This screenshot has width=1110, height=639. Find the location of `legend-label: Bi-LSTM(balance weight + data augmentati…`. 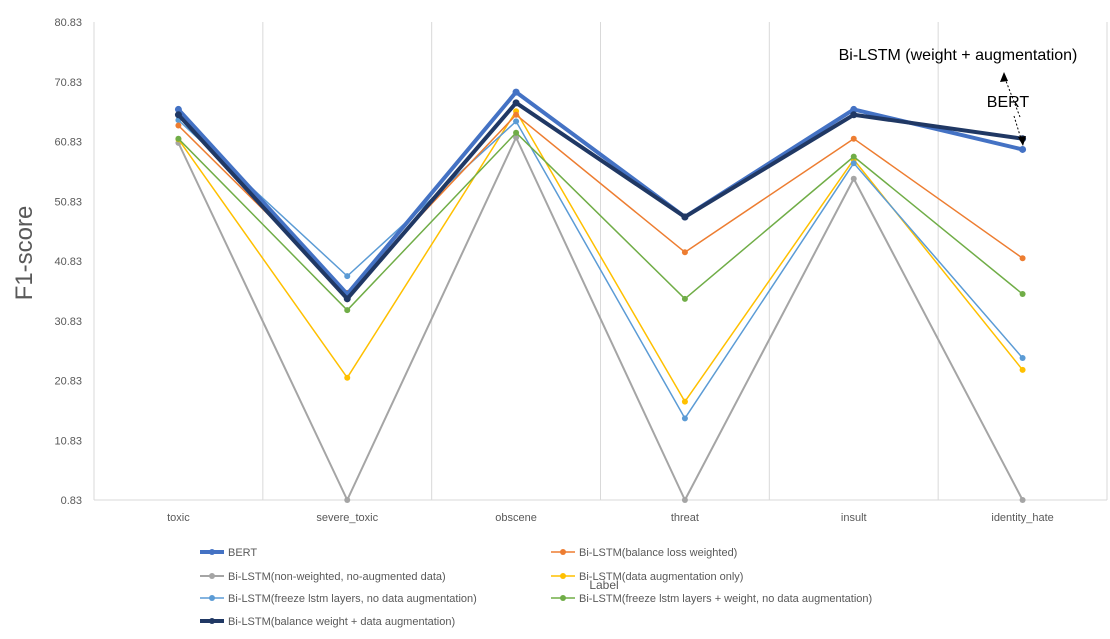

legend-label: Bi-LSTM(balance weight + data augmentati… is located at coordinates (341, 622).